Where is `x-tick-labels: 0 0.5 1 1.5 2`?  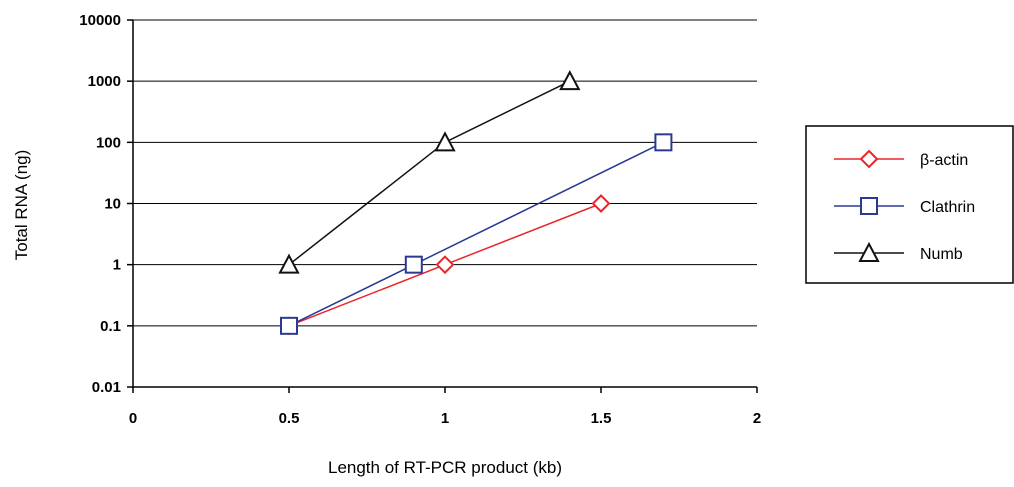 x-tick-labels: 0 0.5 1 1.5 2 is located at coordinates (445, 407).